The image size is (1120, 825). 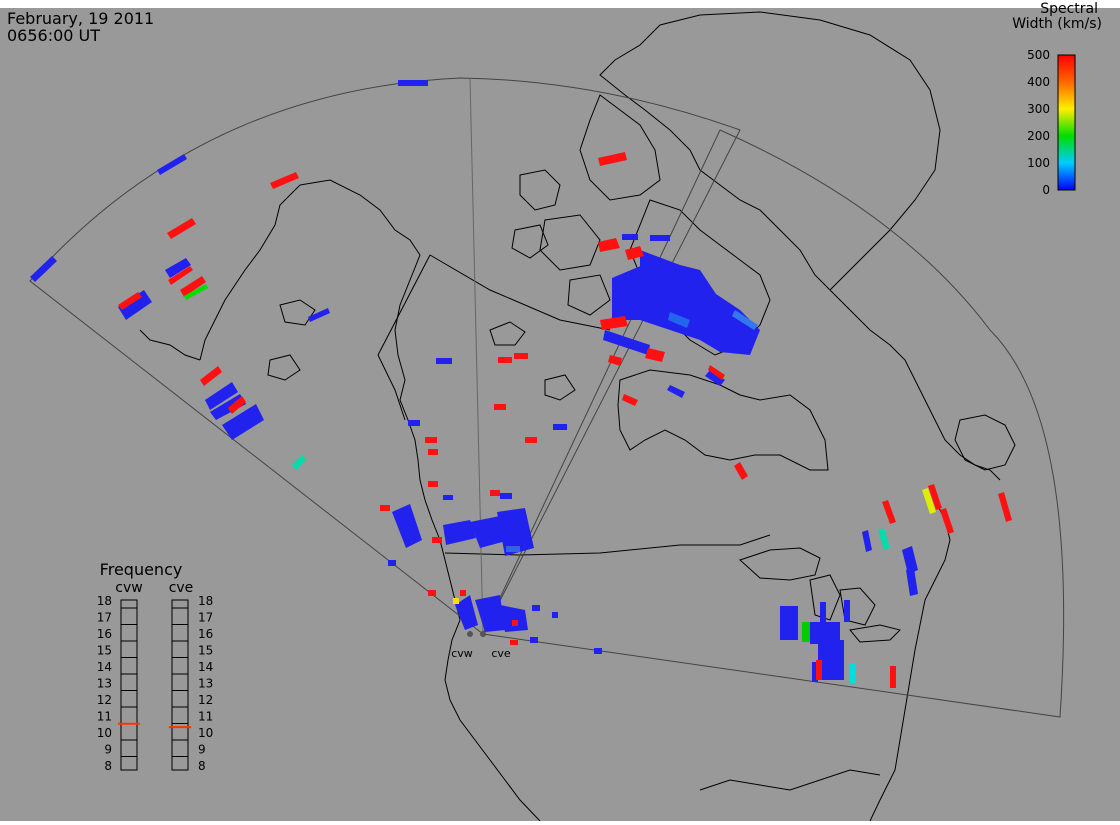 I want to click on frequency-label-cve: cve, so click(x=181, y=588).